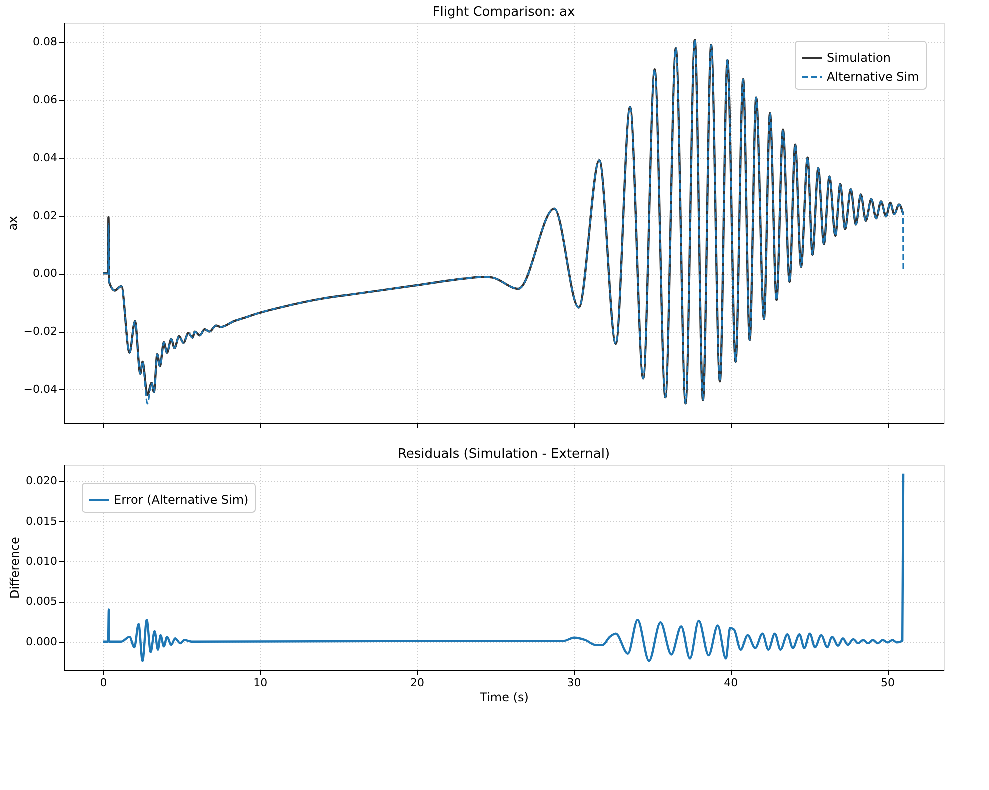  What do you see at coordinates (42, 641) in the screenshot?
I see `y-tick-label: 0.000` at bounding box center [42, 641].